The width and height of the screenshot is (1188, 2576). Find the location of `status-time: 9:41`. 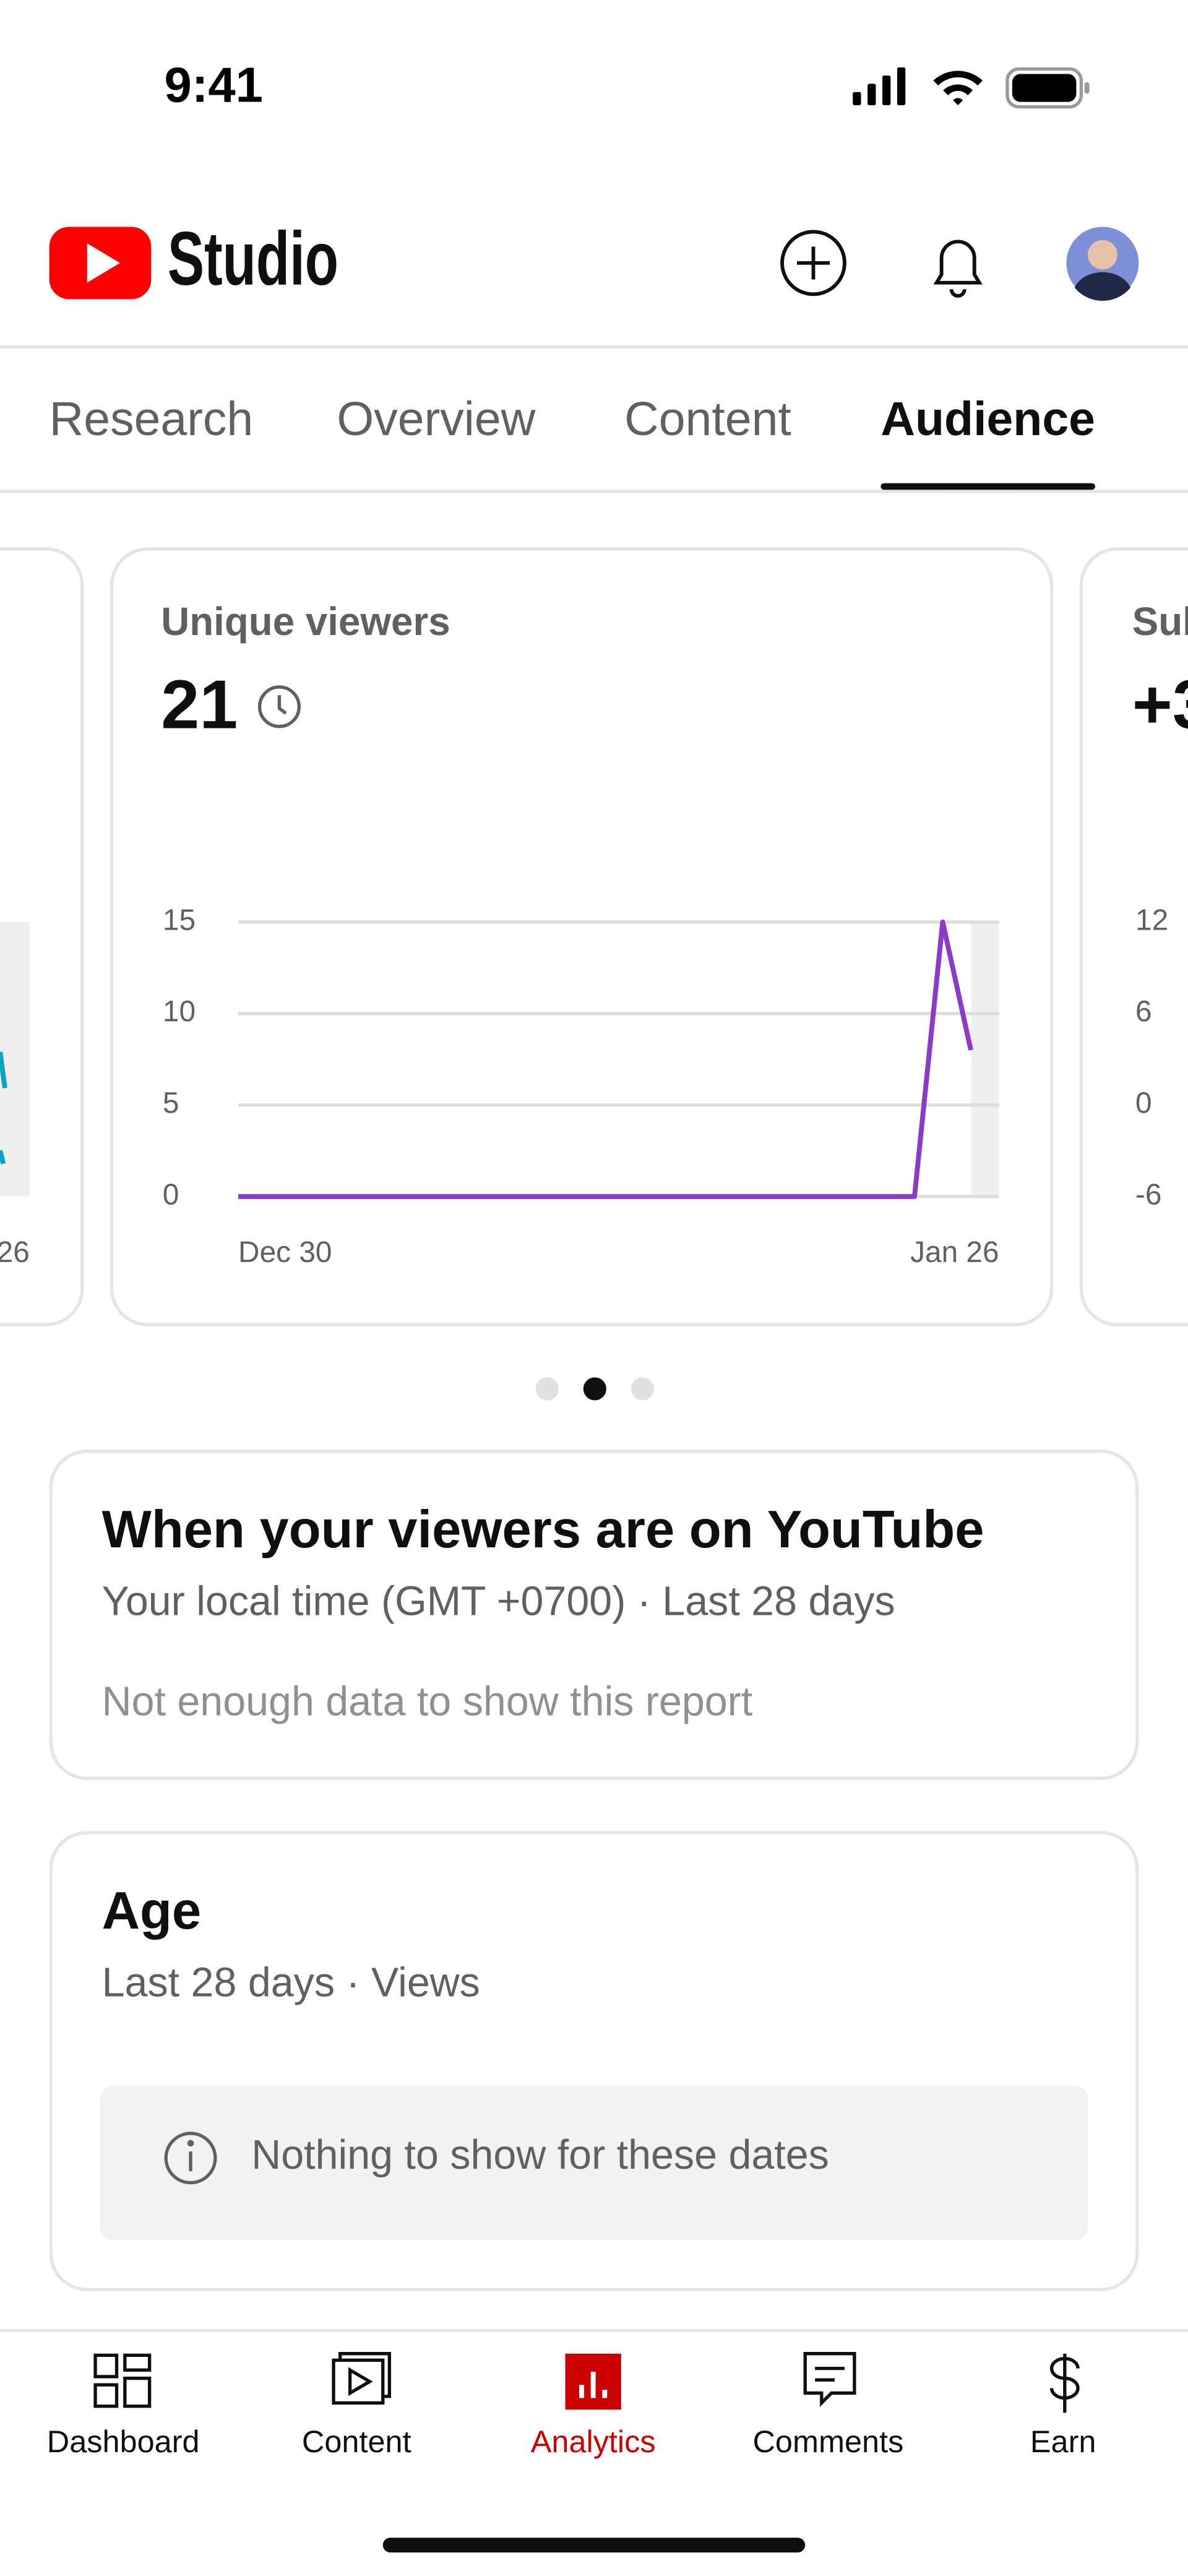

status-time: 9:41 is located at coordinates (214, 84).